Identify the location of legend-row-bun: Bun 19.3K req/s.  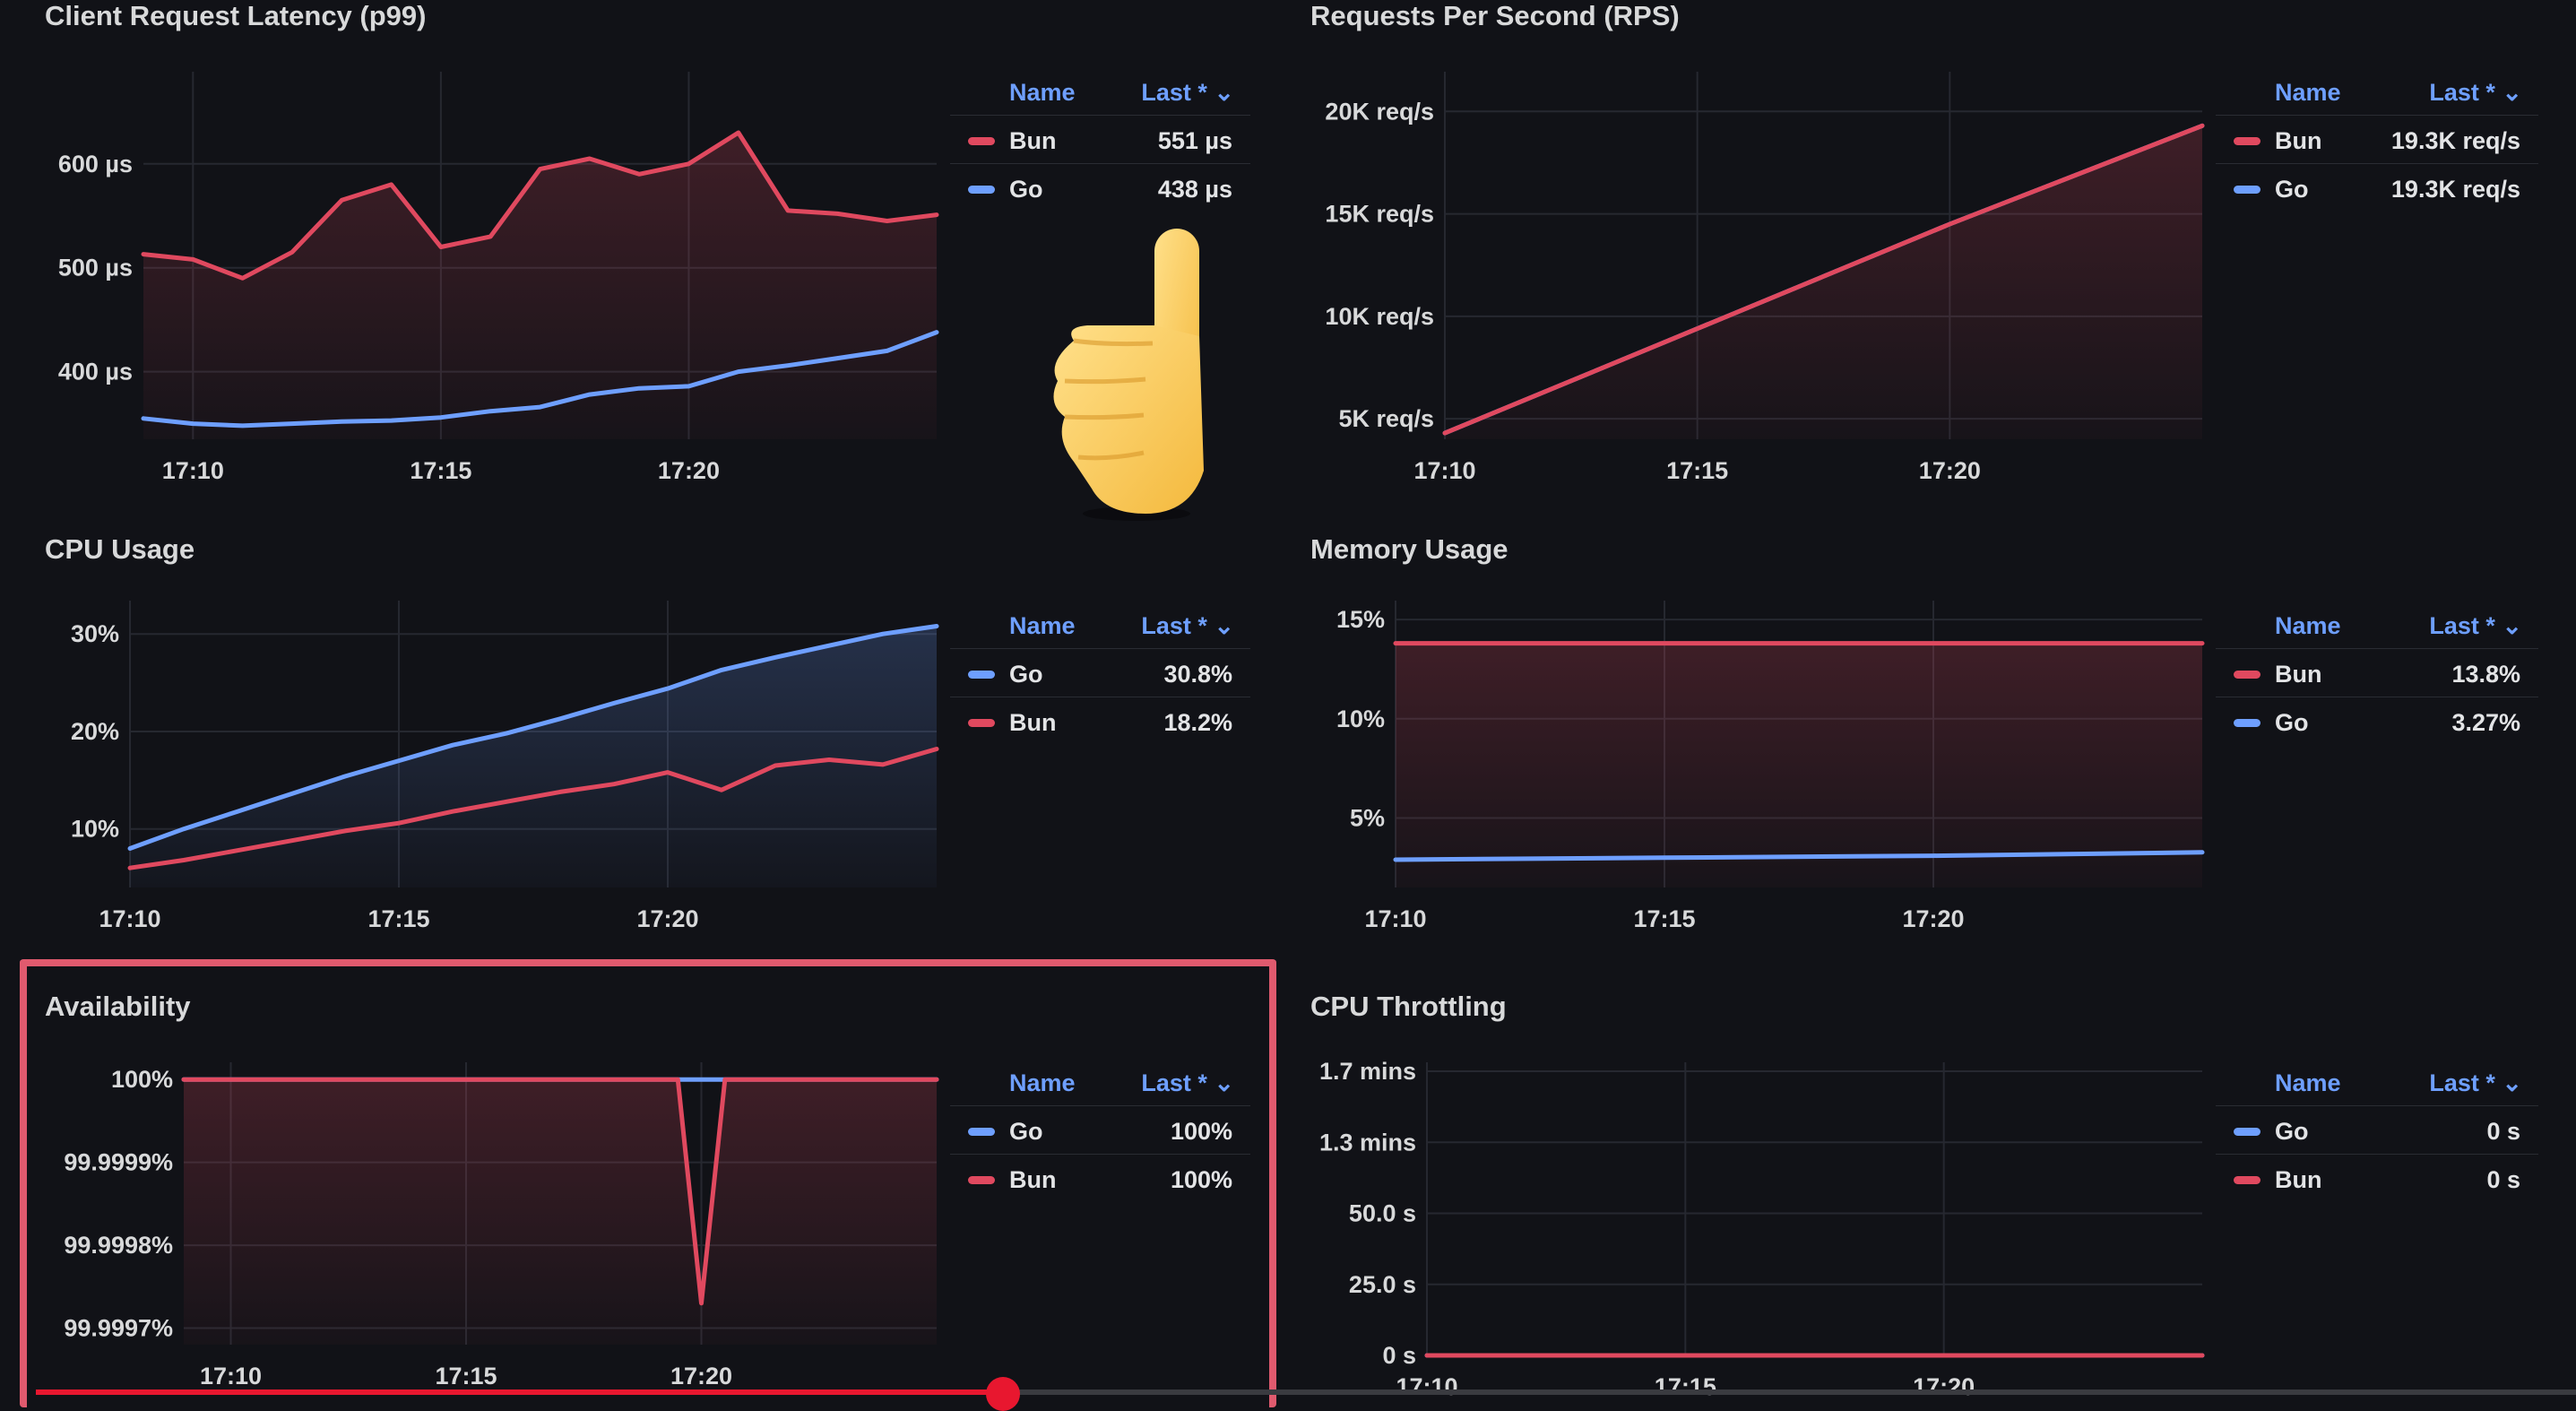
(2377, 139).